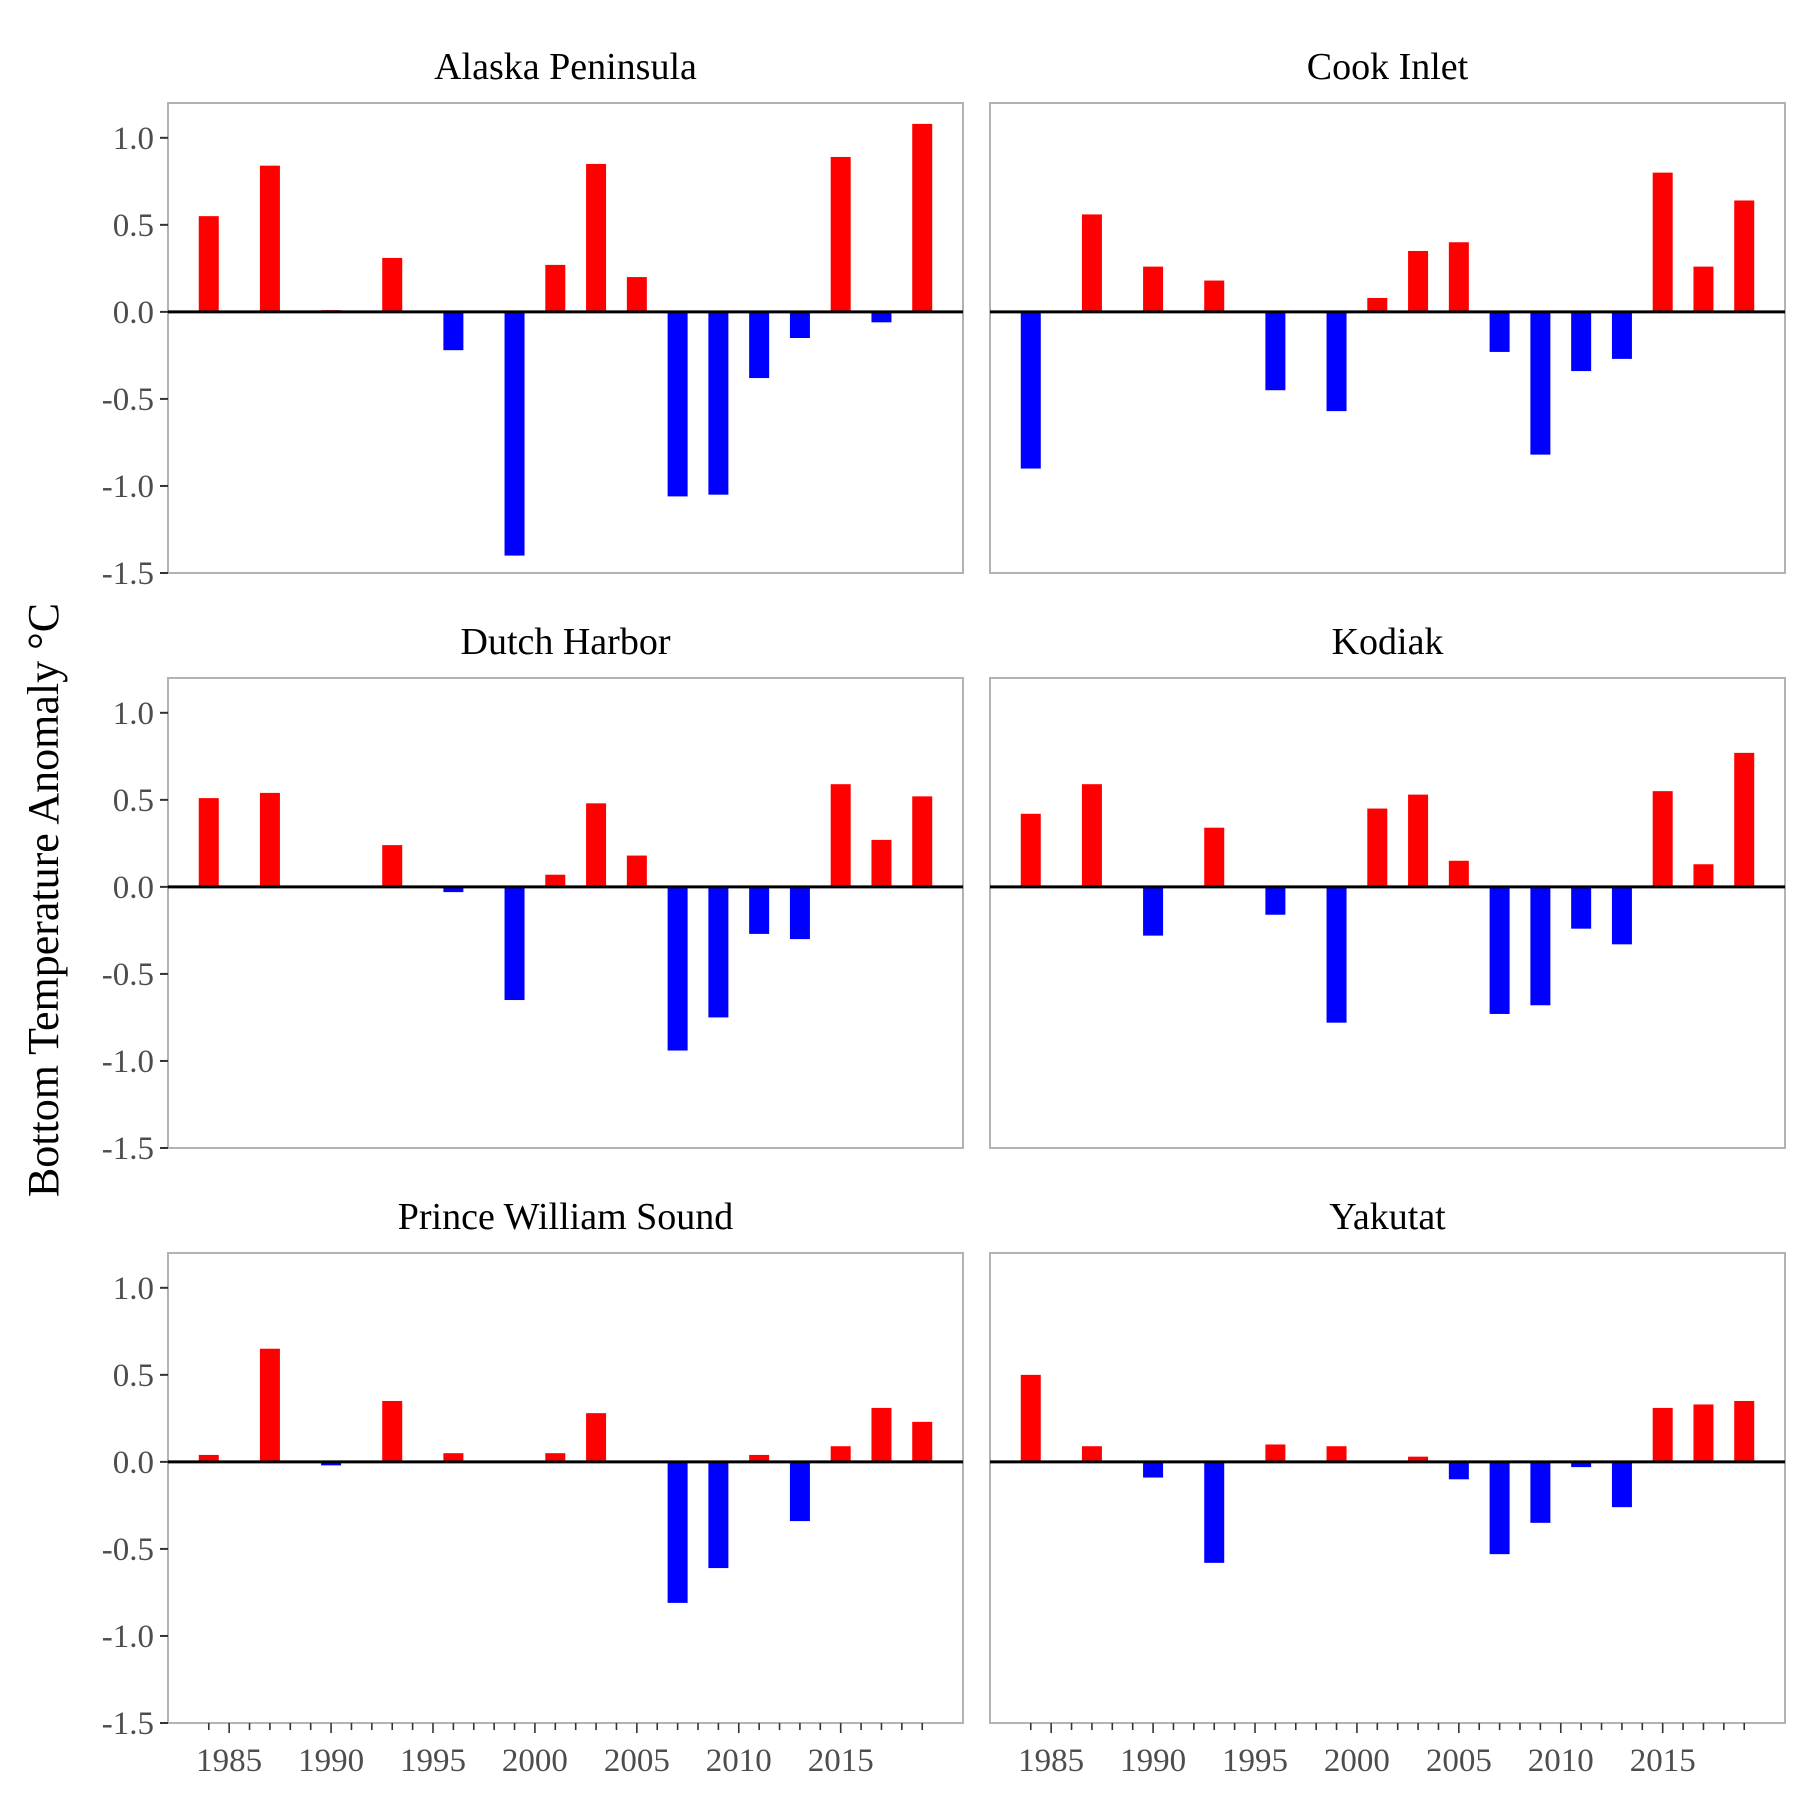 Image resolution: width=1800 pixels, height=1805 pixels. What do you see at coordinates (1051, 1761) in the screenshot?
I see `x-tick-label: 1985` at bounding box center [1051, 1761].